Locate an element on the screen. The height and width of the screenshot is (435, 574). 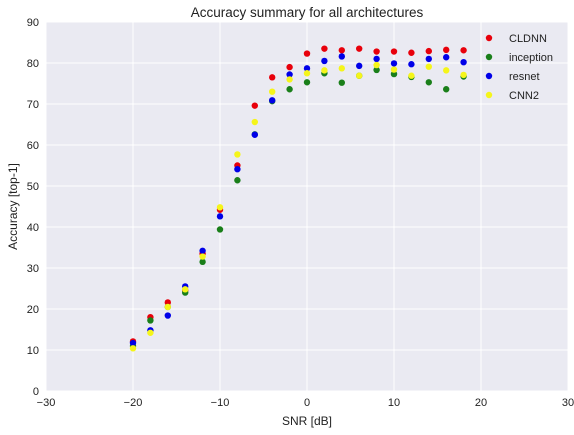
x-tick-label: 0 is located at coordinates (307, 403).